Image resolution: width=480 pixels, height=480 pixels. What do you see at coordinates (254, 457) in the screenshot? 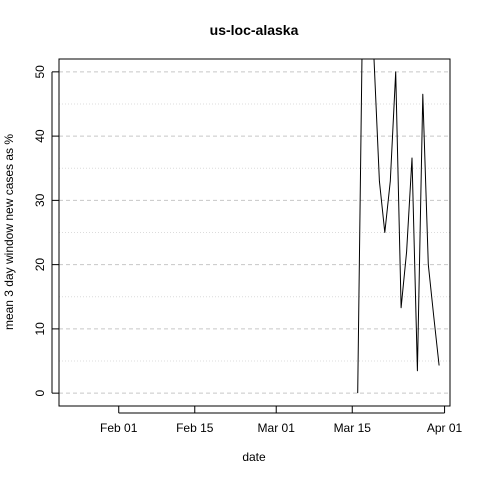
I see `x-axis-label: date` at bounding box center [254, 457].